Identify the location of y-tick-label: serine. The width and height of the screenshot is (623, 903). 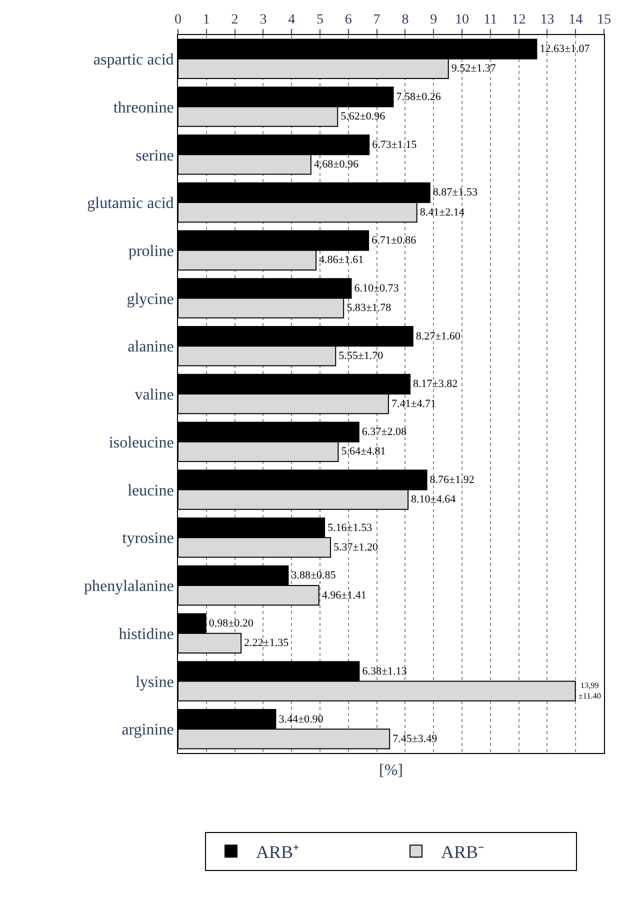
(155, 155).